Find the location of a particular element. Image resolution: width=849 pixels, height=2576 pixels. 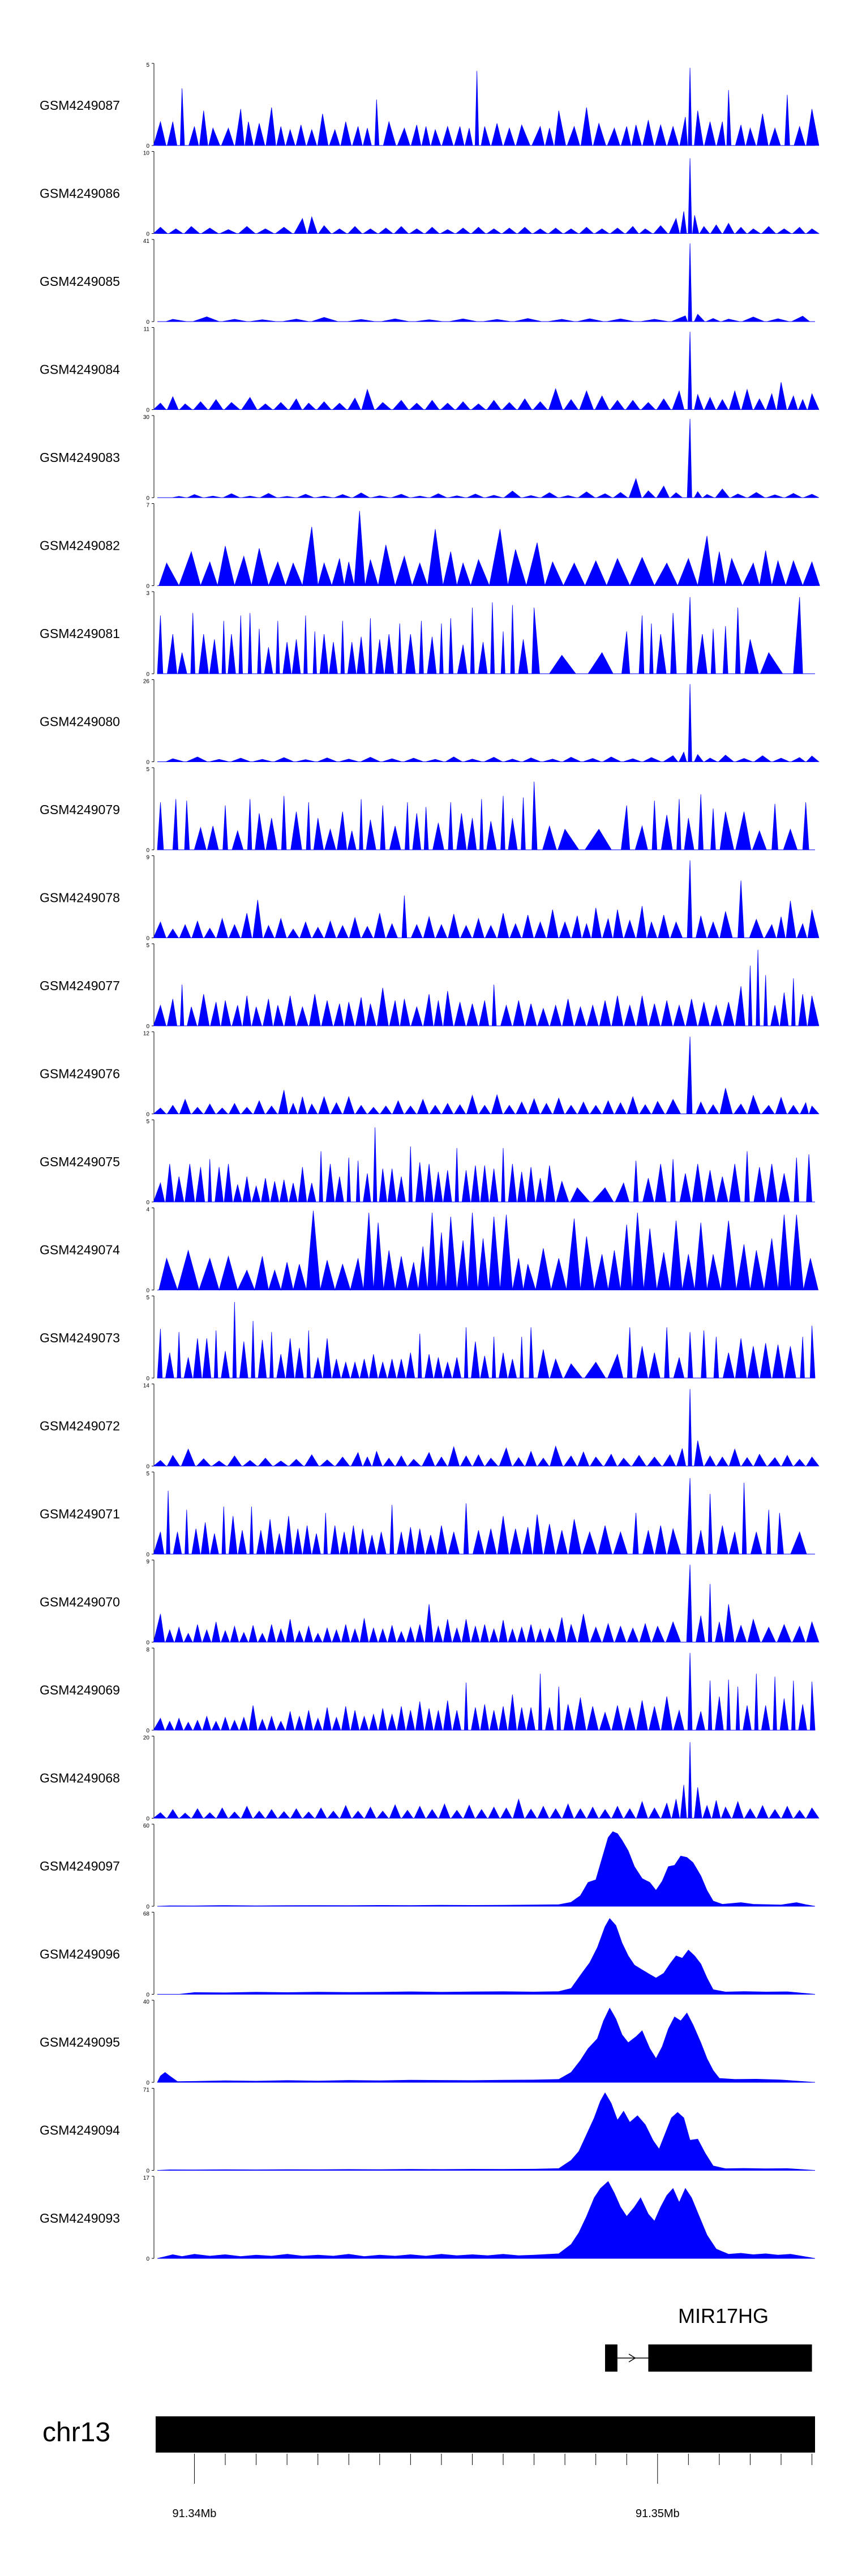

track-ymax-label: 7 is located at coordinates (147, 506).